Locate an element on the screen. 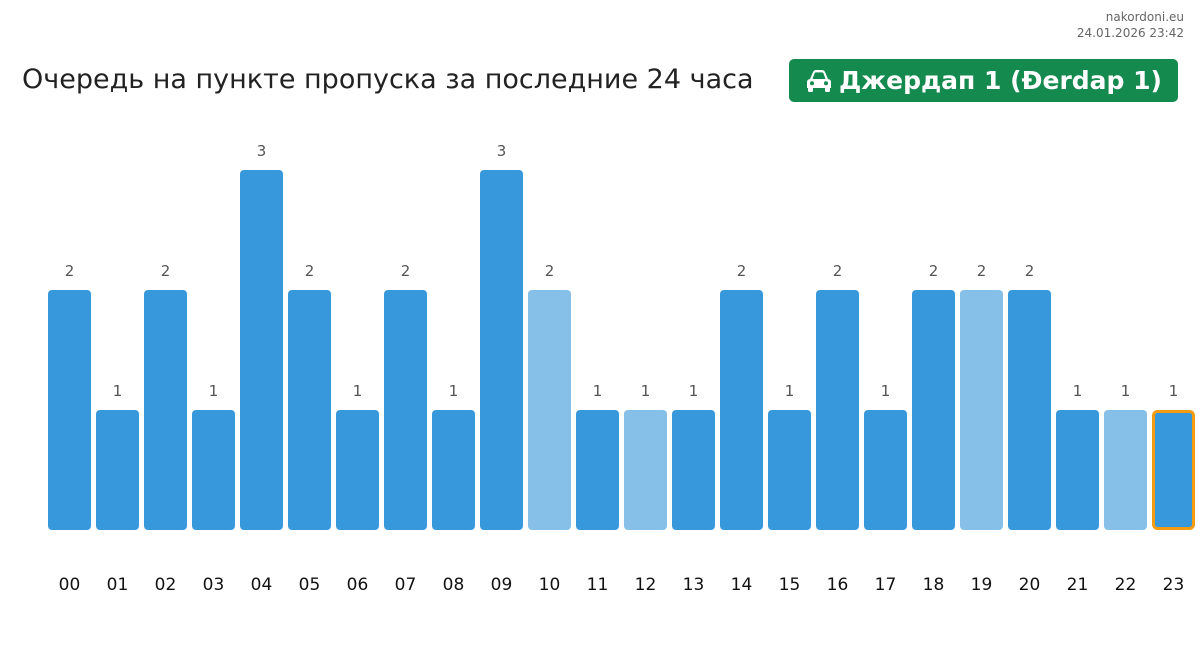 This screenshot has height=651, width=1200. x-tick-11: 11 is located at coordinates (598, 585).